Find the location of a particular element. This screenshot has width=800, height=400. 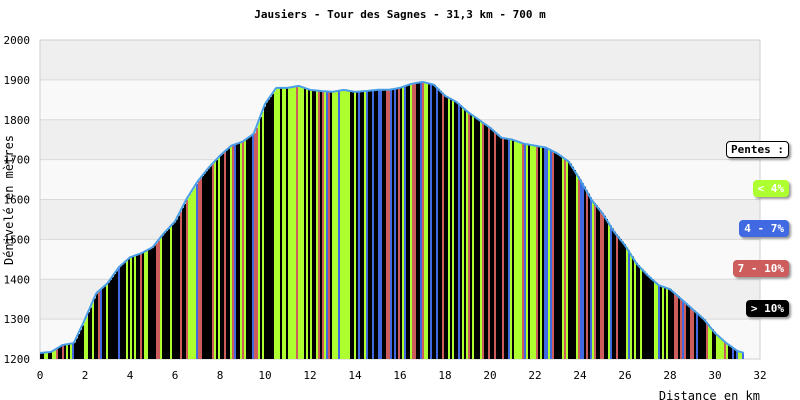

x-tick-label: 24 is located at coordinates (580, 375).